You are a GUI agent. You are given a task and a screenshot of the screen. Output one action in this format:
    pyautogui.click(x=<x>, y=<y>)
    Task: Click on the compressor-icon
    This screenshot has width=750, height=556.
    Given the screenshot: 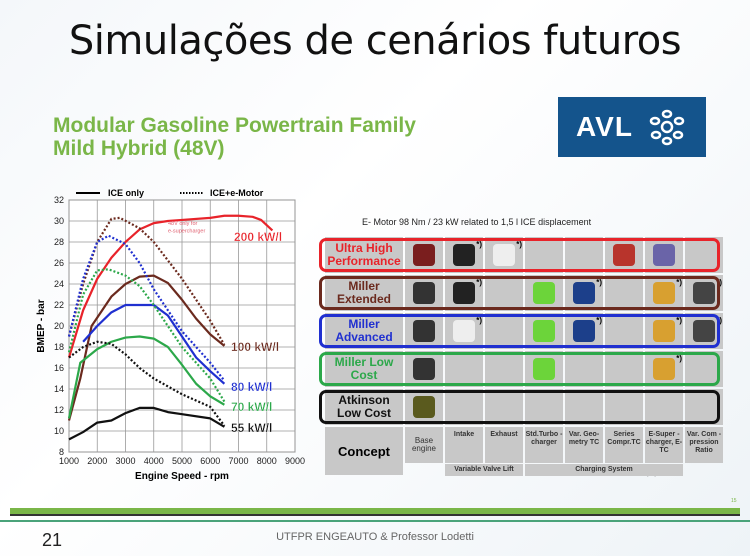 What is the action you would take?
    pyautogui.click(x=624, y=255)
    